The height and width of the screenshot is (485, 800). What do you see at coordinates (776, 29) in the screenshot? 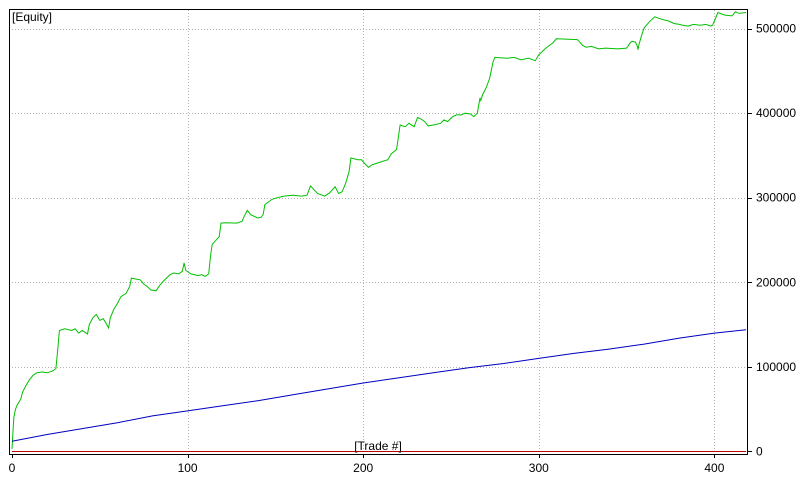
I see `y-tick-label: 500000` at bounding box center [776, 29].